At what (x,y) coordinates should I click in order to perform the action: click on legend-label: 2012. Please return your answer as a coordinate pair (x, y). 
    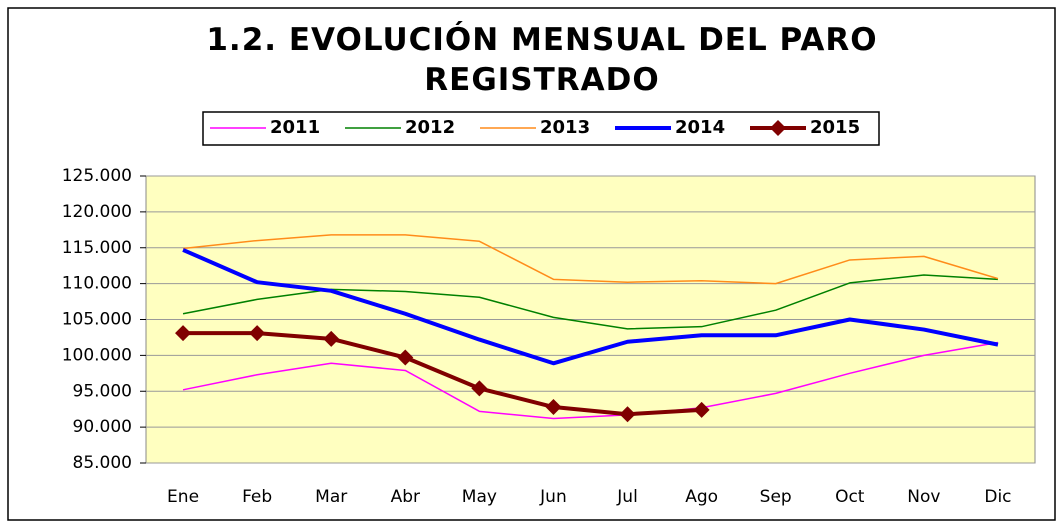
    Looking at the image, I should click on (430, 127).